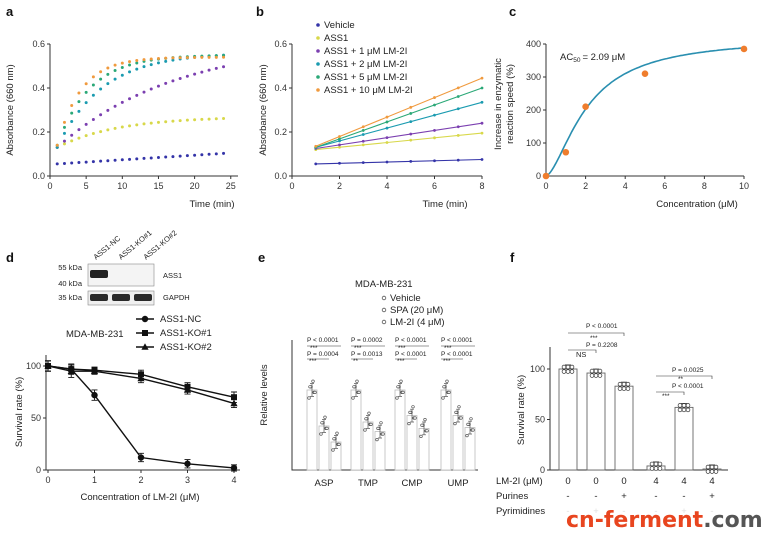  I want to click on x-tick-label: 2, so click(585, 186).